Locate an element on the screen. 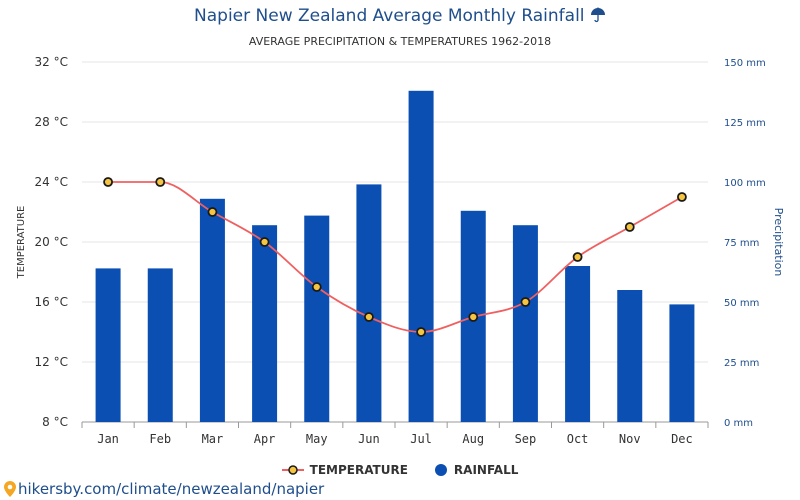 This screenshot has height=500, width=800. legend: TEMPERATURE RAINFALL is located at coordinates (400, 470).